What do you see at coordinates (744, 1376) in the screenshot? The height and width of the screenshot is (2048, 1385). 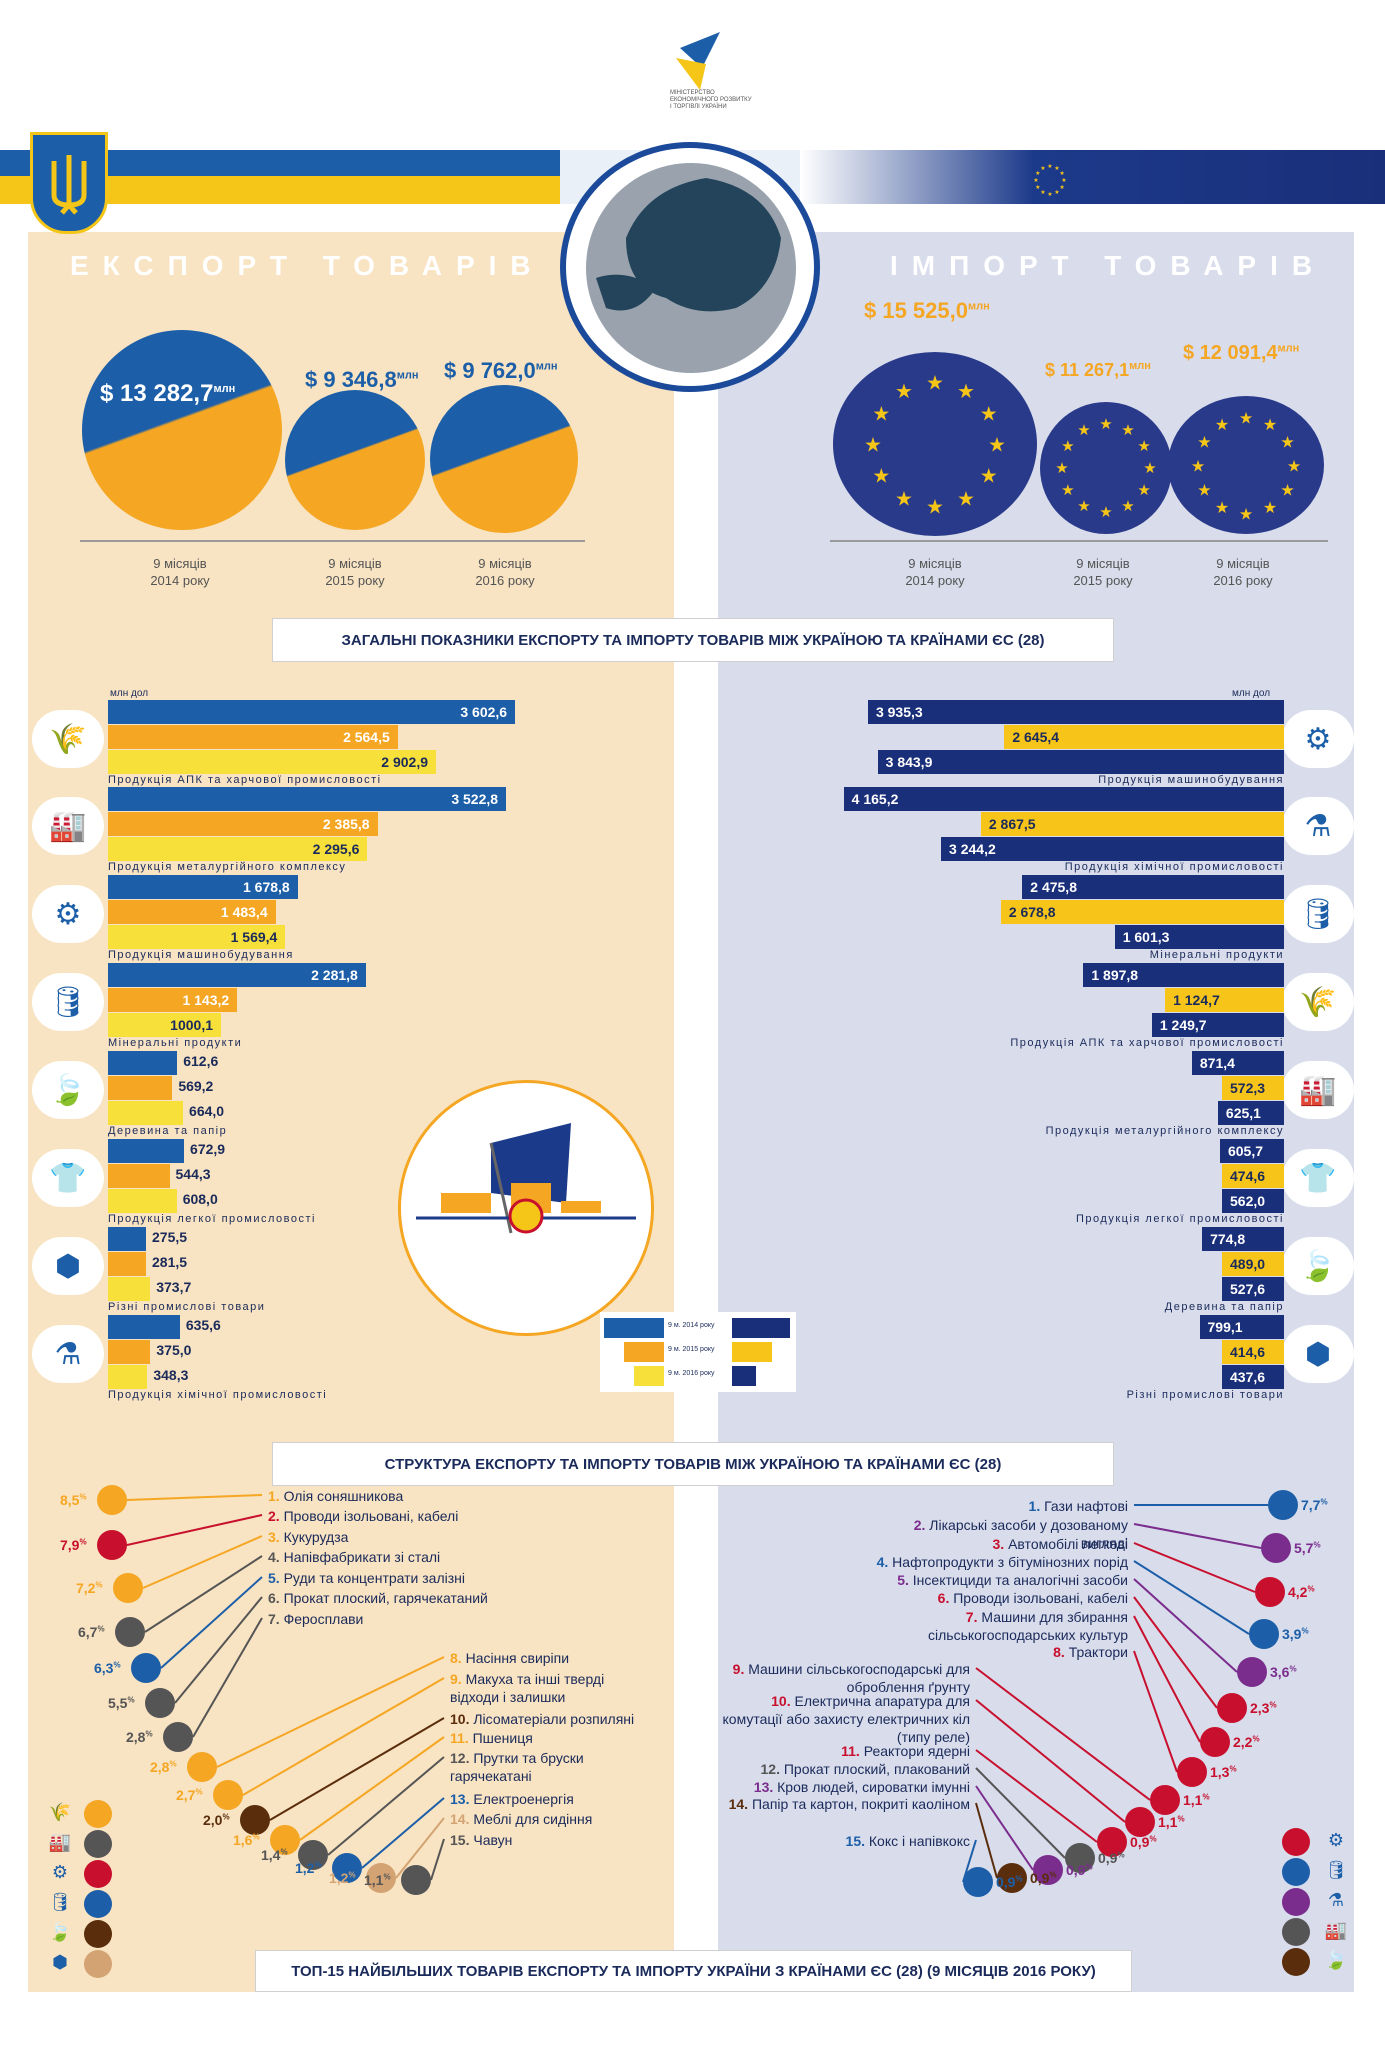 I see `legend-swatch-2016-import` at bounding box center [744, 1376].